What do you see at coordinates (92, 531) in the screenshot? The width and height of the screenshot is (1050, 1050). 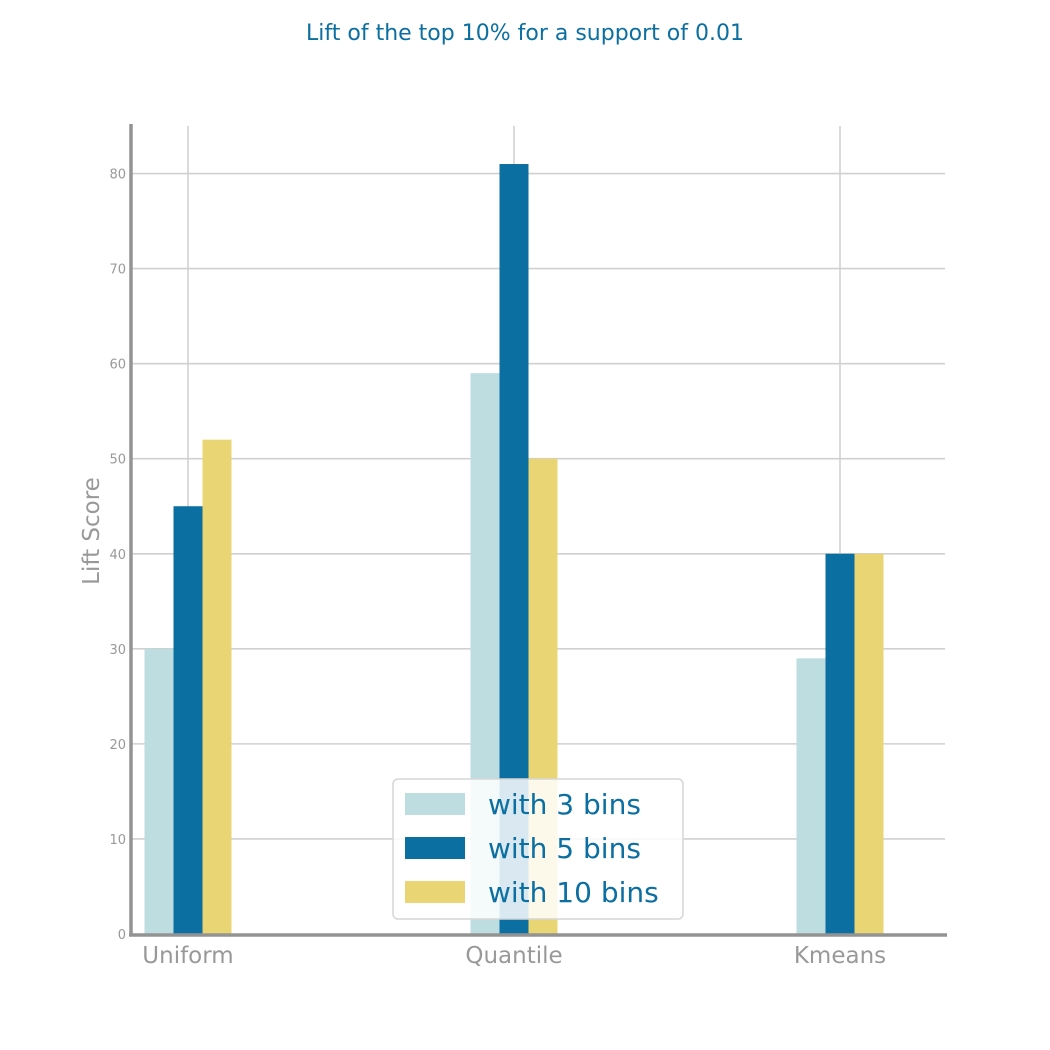 I see `y-axis-label: Lift Score` at bounding box center [92, 531].